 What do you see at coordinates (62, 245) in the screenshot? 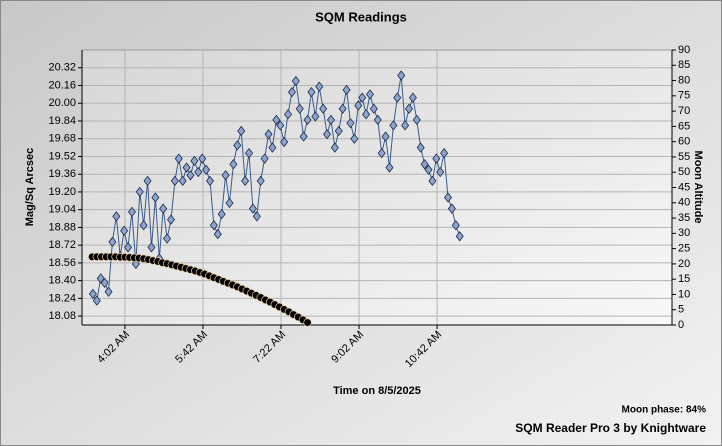
I see `y-tick-label: 18.72` at bounding box center [62, 245].